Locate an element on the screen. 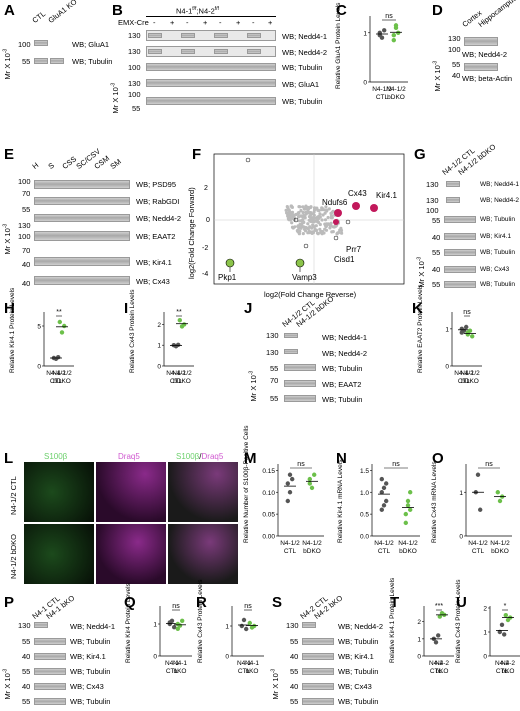 The width and height of the screenshot is (520, 711). blot-label: WB; Kir4.1 is located at coordinates (154, 262).